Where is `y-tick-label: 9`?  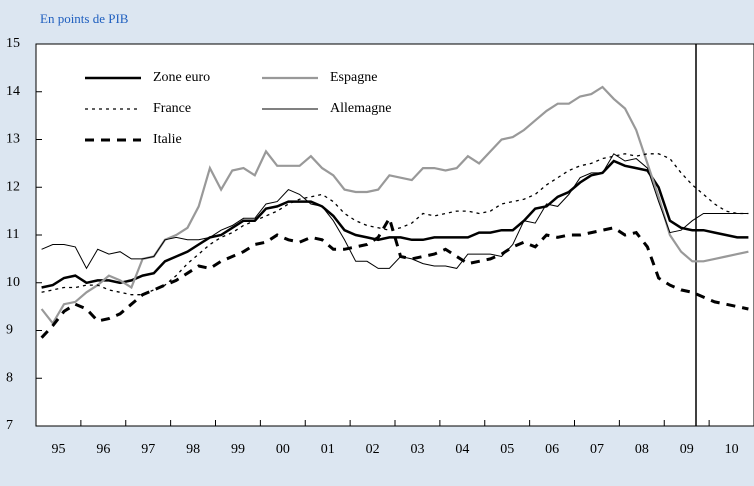
y-tick-label: 9 is located at coordinates (9, 330).